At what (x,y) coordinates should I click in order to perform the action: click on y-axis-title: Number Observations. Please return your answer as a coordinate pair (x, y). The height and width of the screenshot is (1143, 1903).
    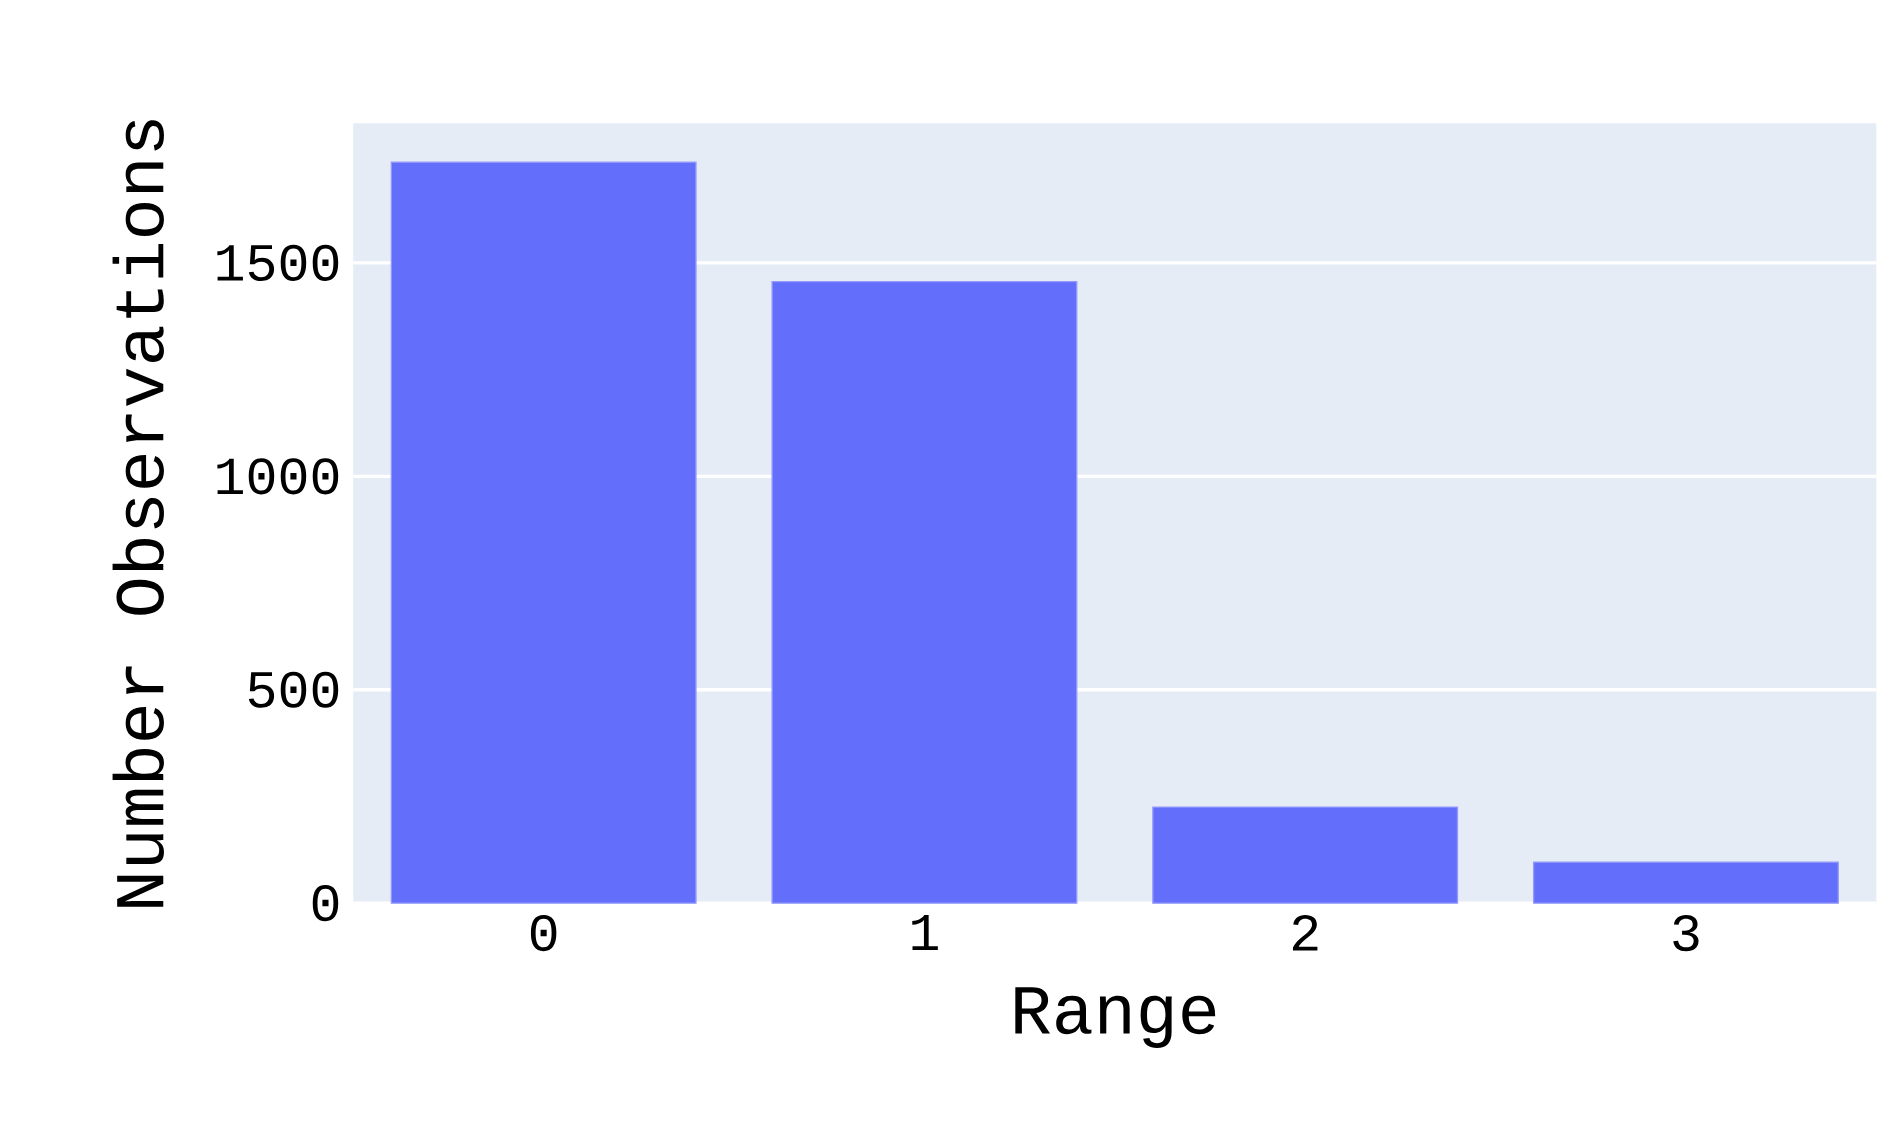
    Looking at the image, I should click on (138, 513).